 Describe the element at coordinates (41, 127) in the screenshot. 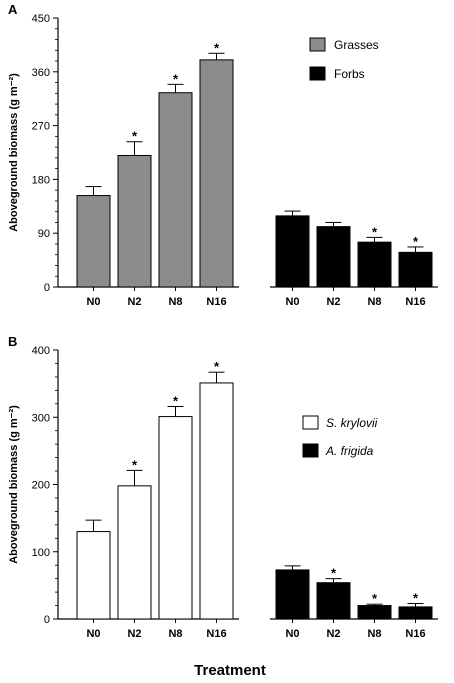

I see `y-tick-label: 270` at that location.